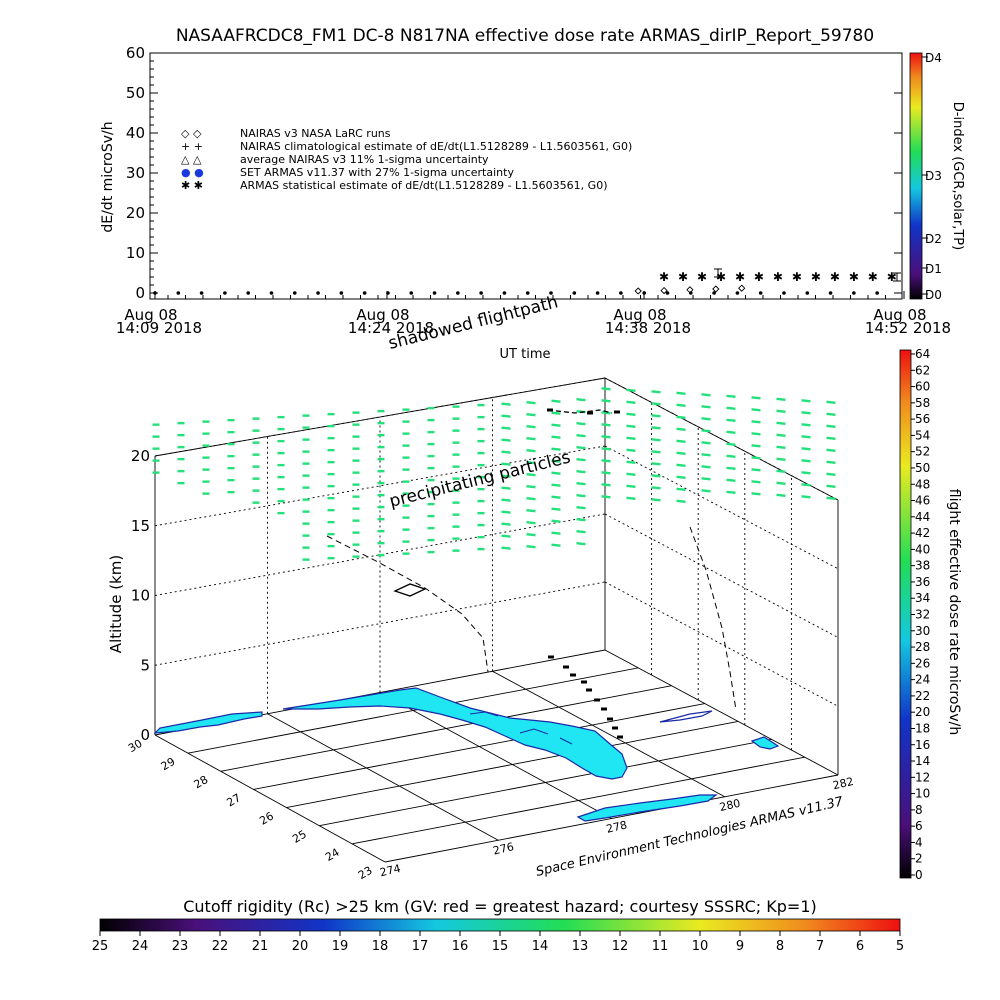 The height and width of the screenshot is (1000, 1000). Describe the element at coordinates (922, 533) in the screenshot. I see `dose-tick-label: 42` at that location.